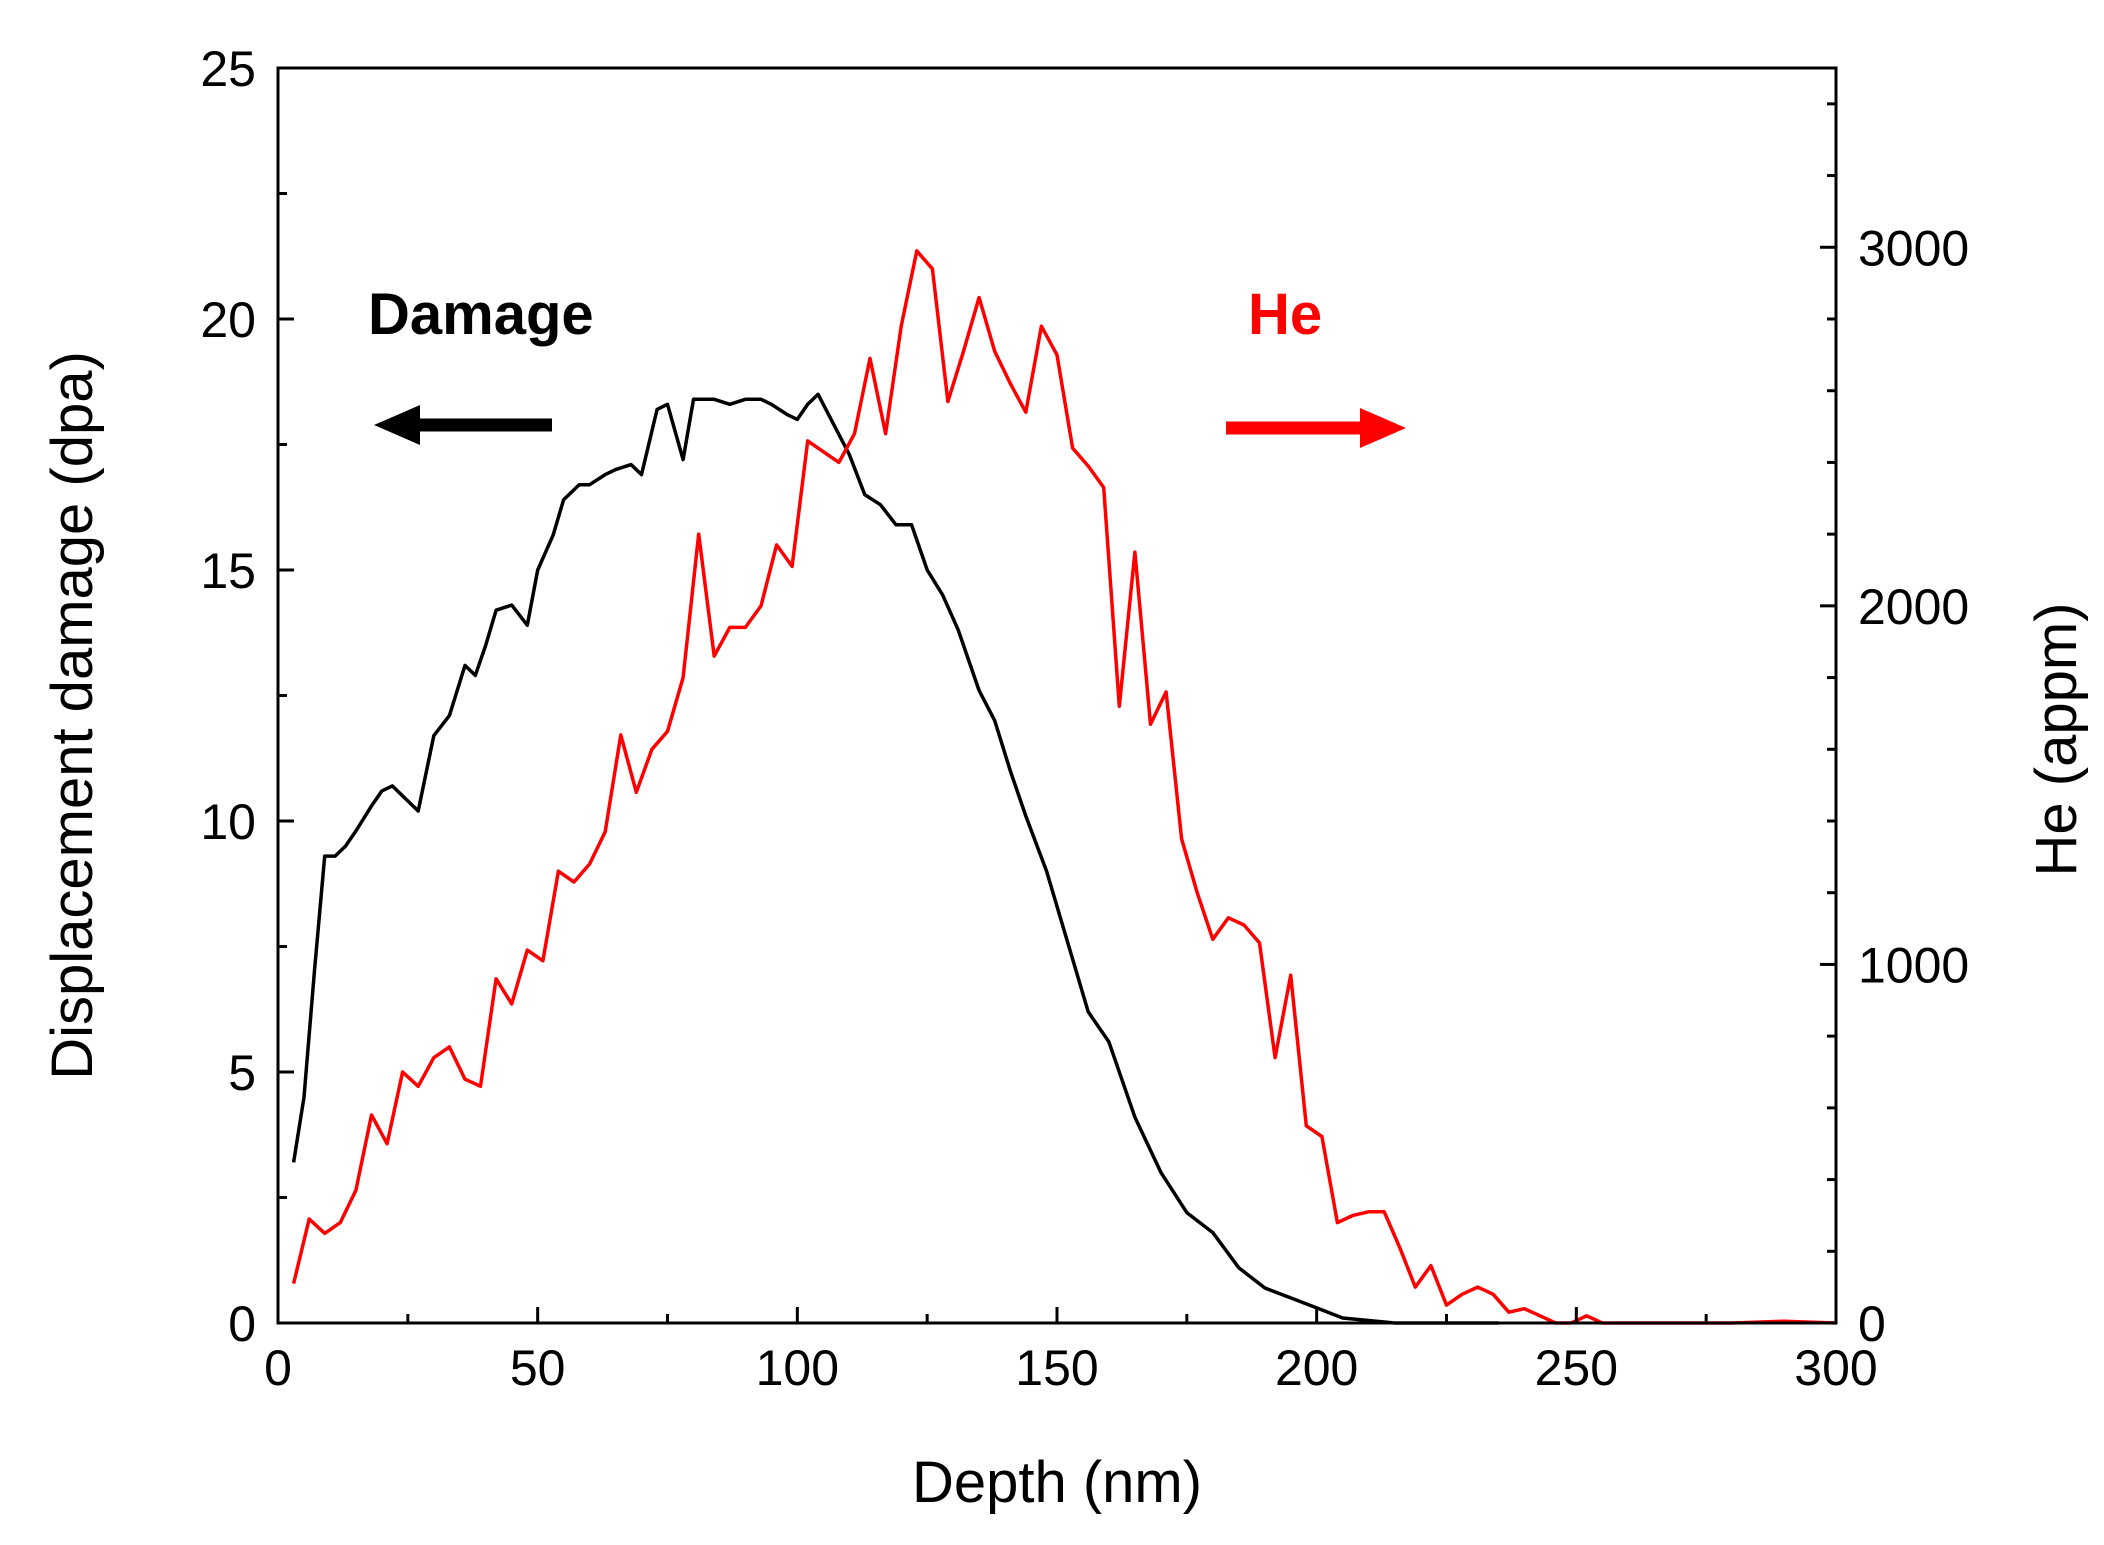 The height and width of the screenshot is (1545, 2104). I want to click on x-tick-label: 100, so click(797, 1368).